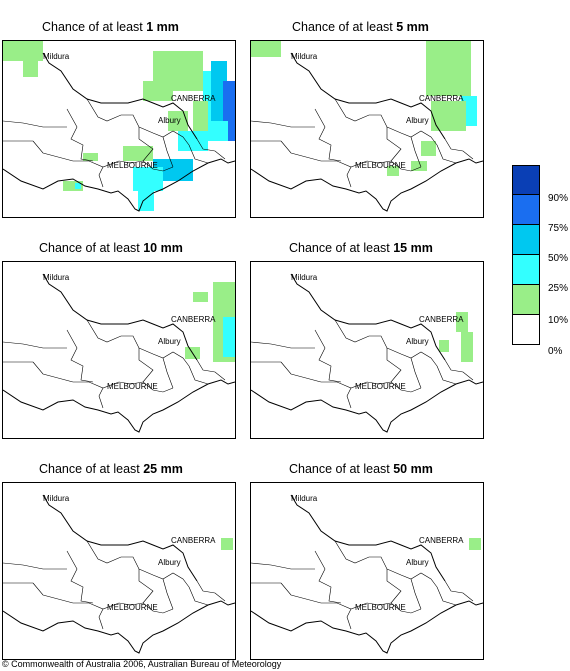  I want to click on legend-label-10: 10%, so click(558, 320).